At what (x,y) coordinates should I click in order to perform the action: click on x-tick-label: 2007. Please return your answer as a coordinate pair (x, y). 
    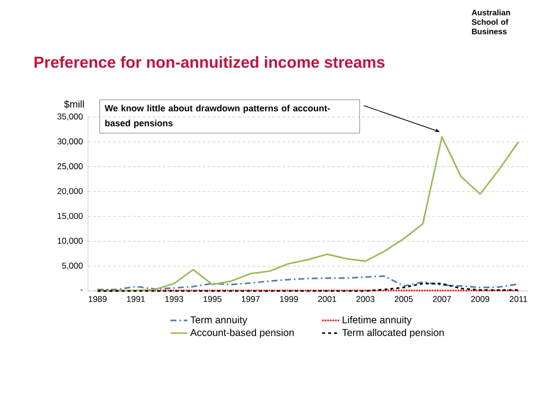
    Looking at the image, I should click on (441, 299).